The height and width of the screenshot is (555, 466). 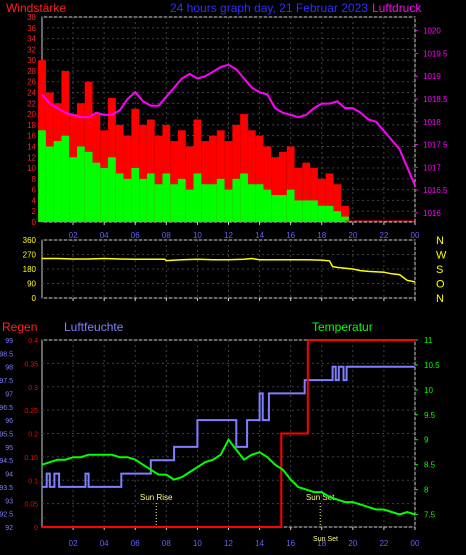 What do you see at coordinates (432, 213) in the screenshot?
I see `pressure-ytick-label: 1016` at bounding box center [432, 213].